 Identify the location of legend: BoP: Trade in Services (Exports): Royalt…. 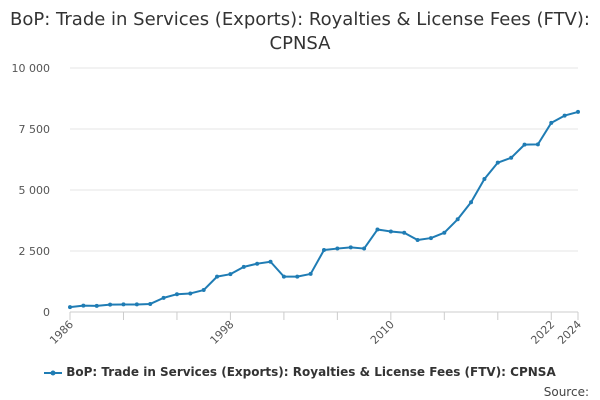
(300, 372).